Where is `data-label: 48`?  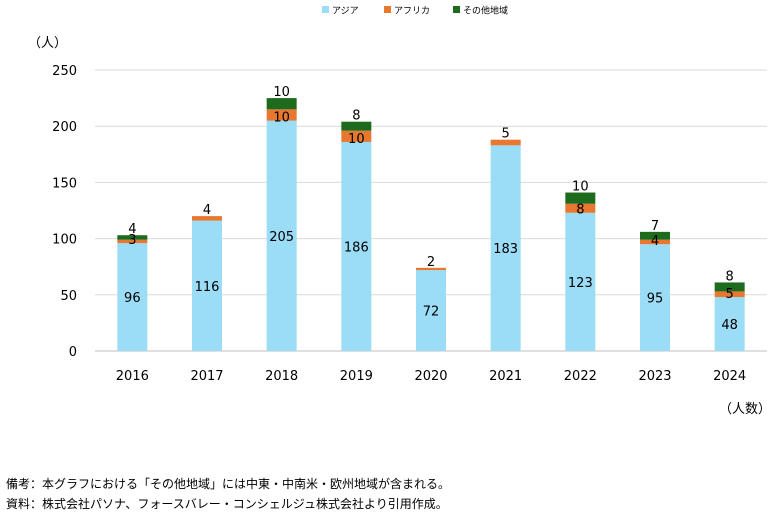
data-label: 48 is located at coordinates (729, 325).